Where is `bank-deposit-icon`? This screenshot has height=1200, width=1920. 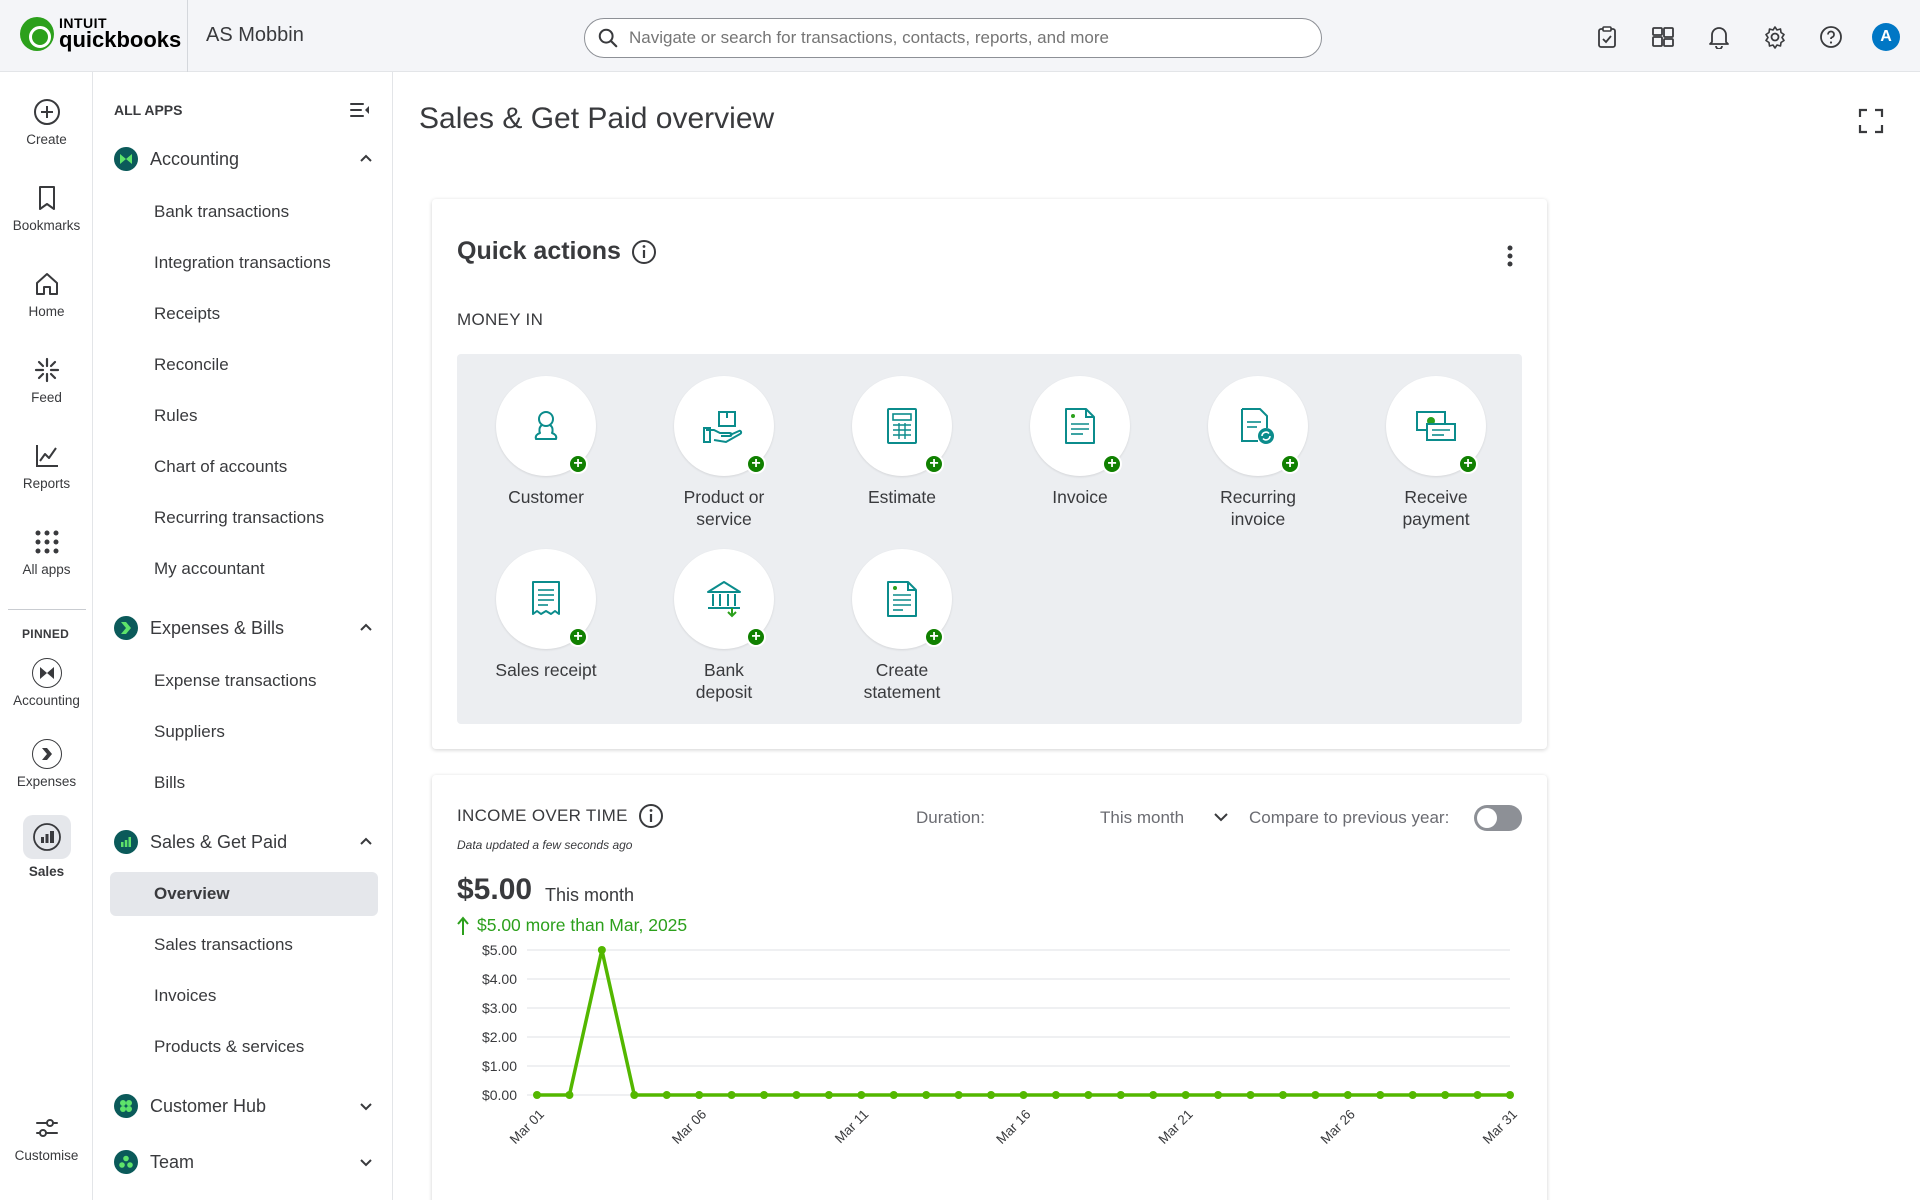
bank-deposit-icon is located at coordinates (724, 599).